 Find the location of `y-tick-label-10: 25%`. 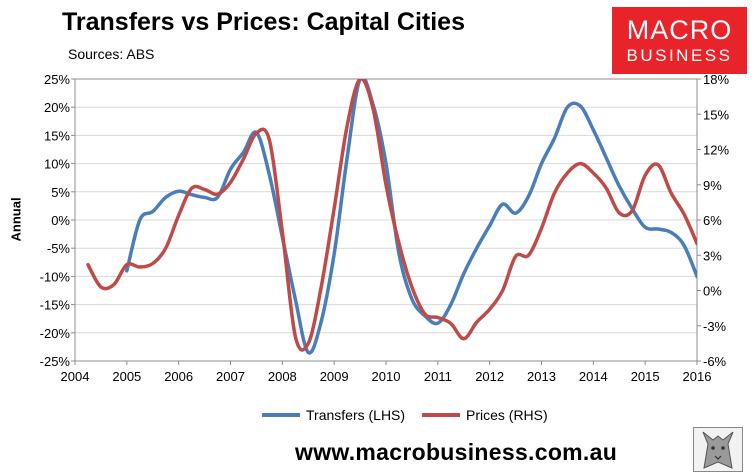

y-tick-label-10: 25% is located at coordinates (57, 79).